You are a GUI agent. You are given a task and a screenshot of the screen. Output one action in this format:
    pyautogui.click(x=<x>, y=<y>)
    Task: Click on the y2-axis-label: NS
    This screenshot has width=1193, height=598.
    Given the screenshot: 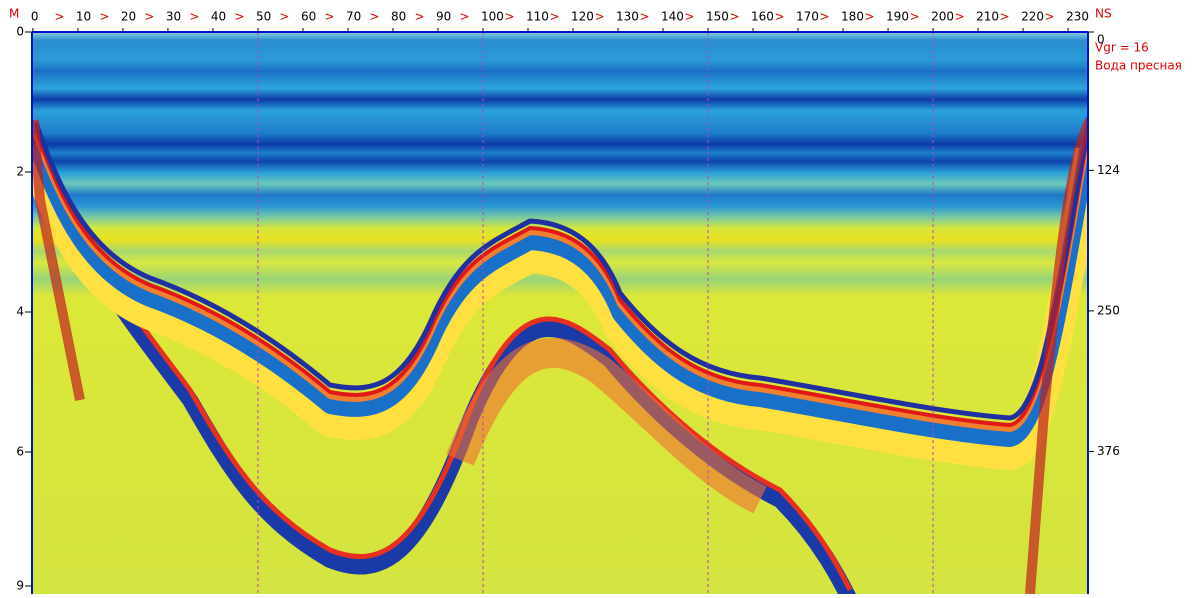 What is the action you would take?
    pyautogui.click(x=1103, y=14)
    